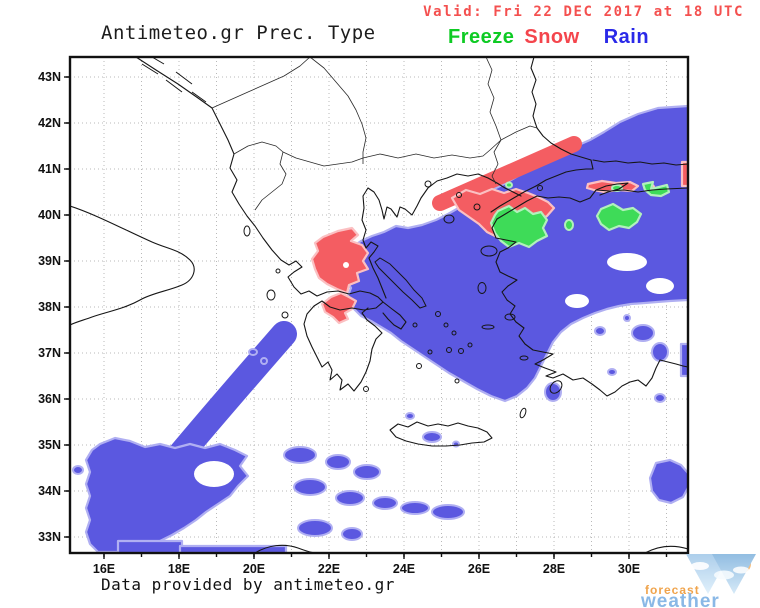  Describe the element at coordinates (104, 569) in the screenshot. I see `svg-text: 16E` at that location.